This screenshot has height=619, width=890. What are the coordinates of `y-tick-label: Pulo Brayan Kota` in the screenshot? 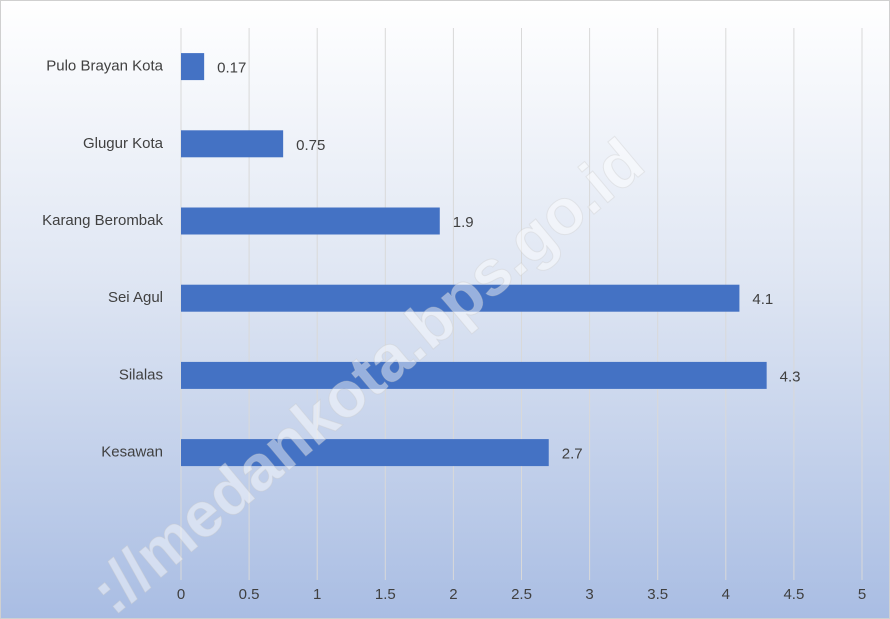 It's located at (104, 66).